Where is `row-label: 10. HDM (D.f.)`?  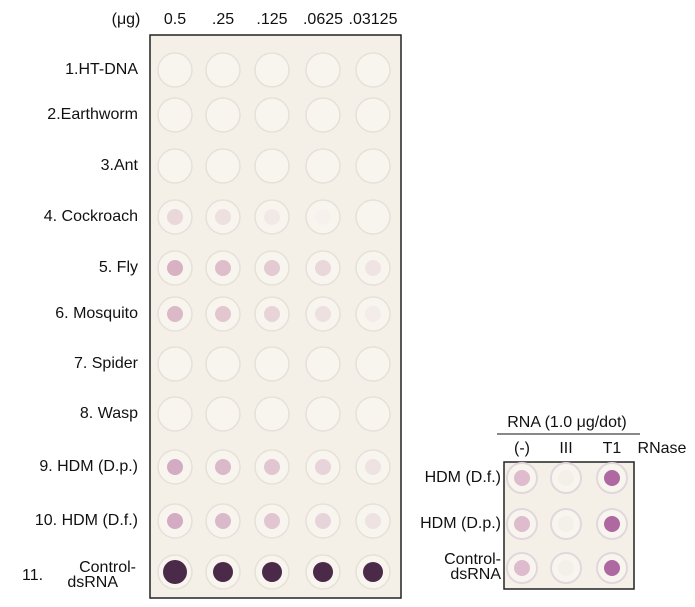 row-label: 10. HDM (D.f.) is located at coordinates (86, 520).